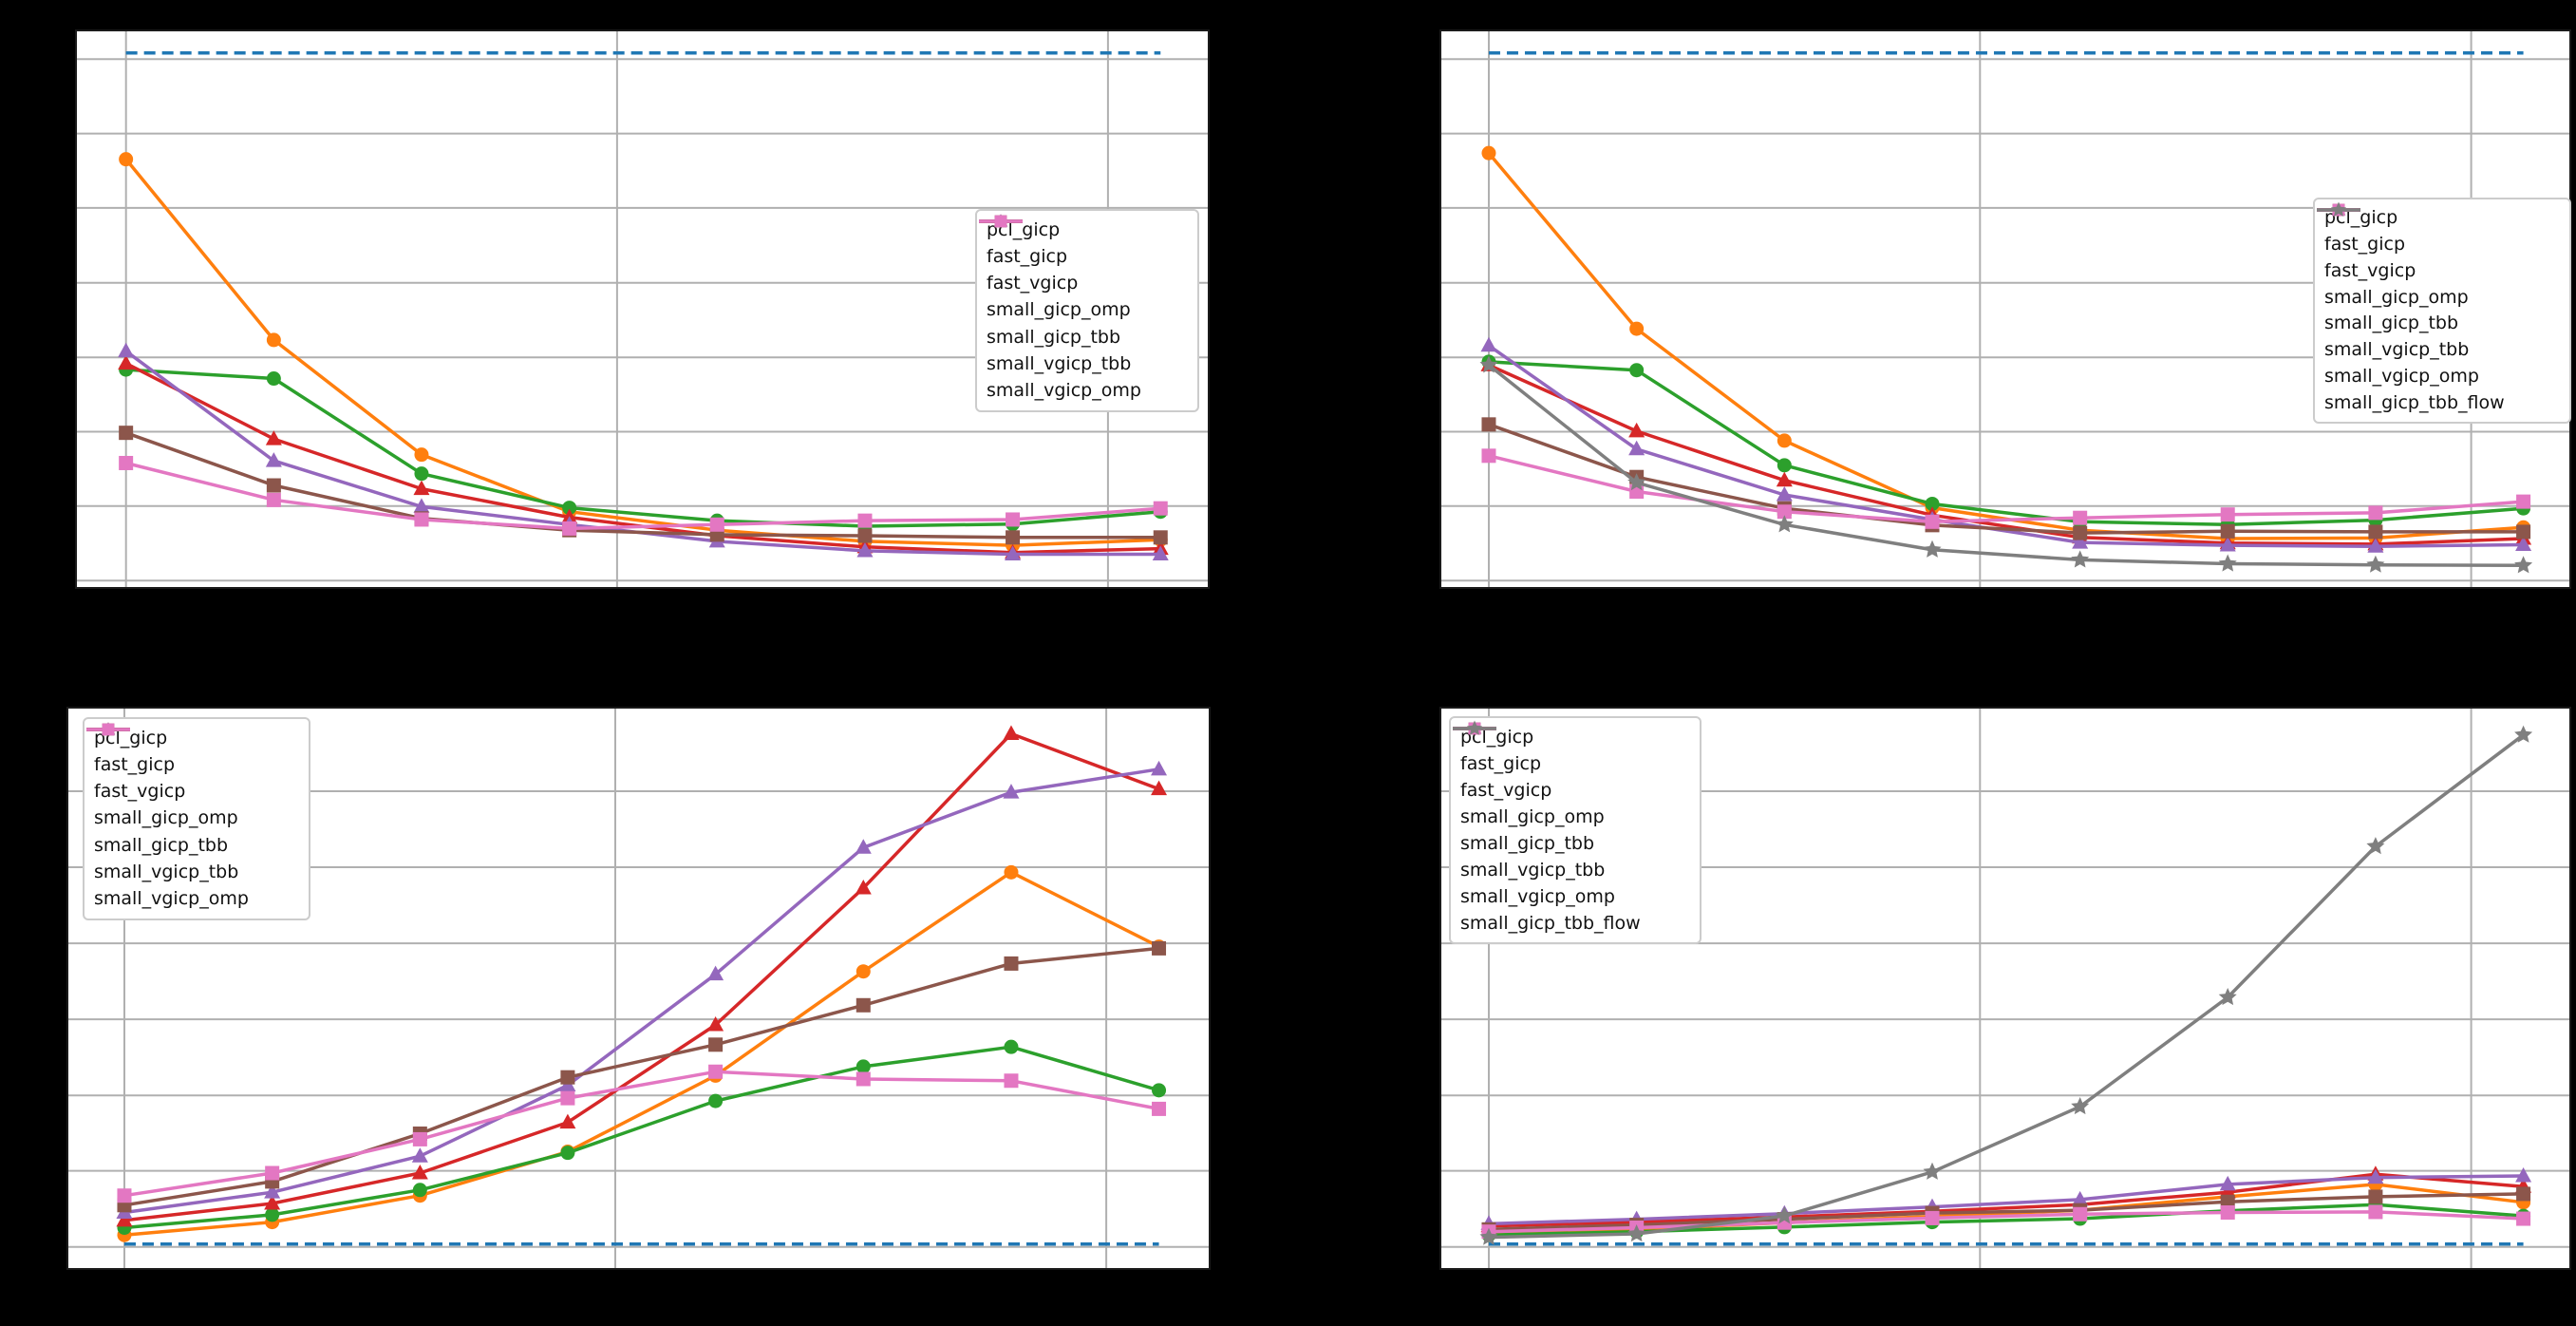  I want to click on star-marker-icon, so click(1474, 727).